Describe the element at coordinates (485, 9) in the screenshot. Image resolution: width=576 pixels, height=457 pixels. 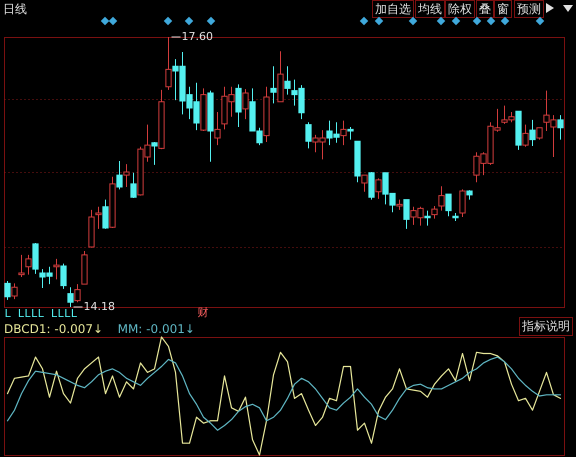
I see `toolbar-button: 叠` at that location.